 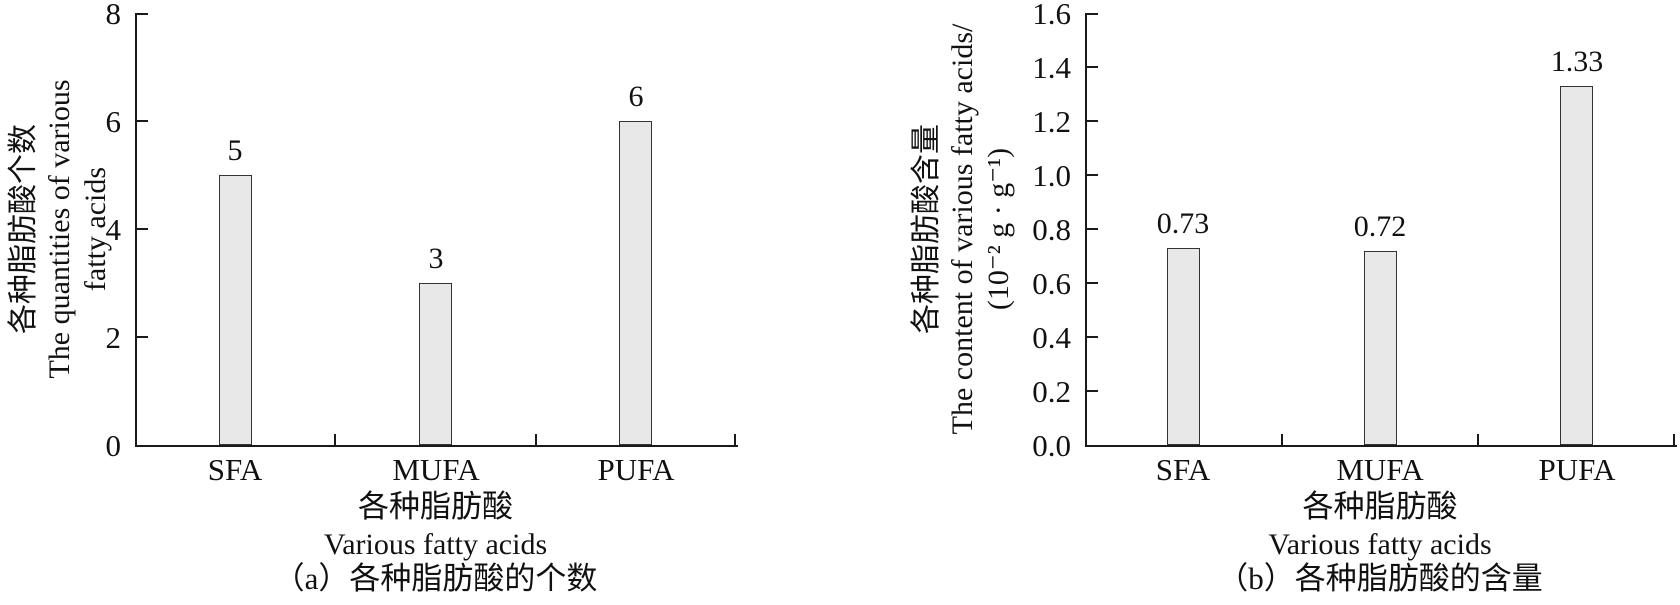 What do you see at coordinates (1051, 67) in the screenshot?
I see `y-tick-label: 1.4` at bounding box center [1051, 67].